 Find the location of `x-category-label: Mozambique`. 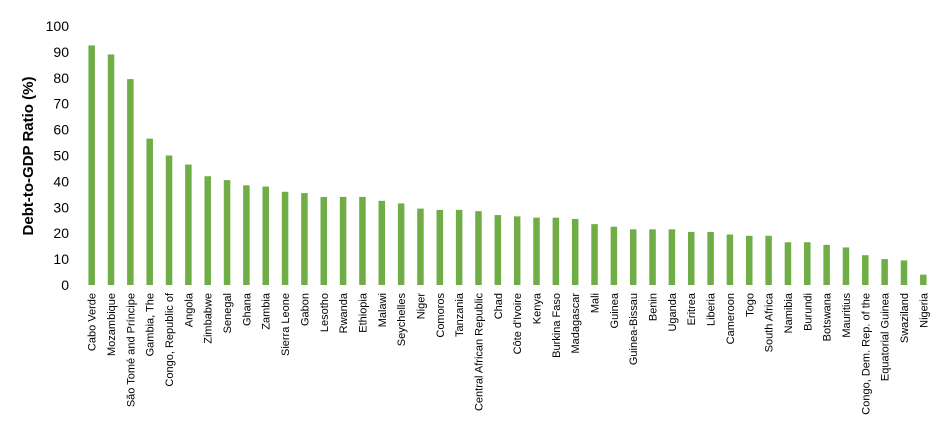

x-category-label: Mozambique is located at coordinates (112, 324).